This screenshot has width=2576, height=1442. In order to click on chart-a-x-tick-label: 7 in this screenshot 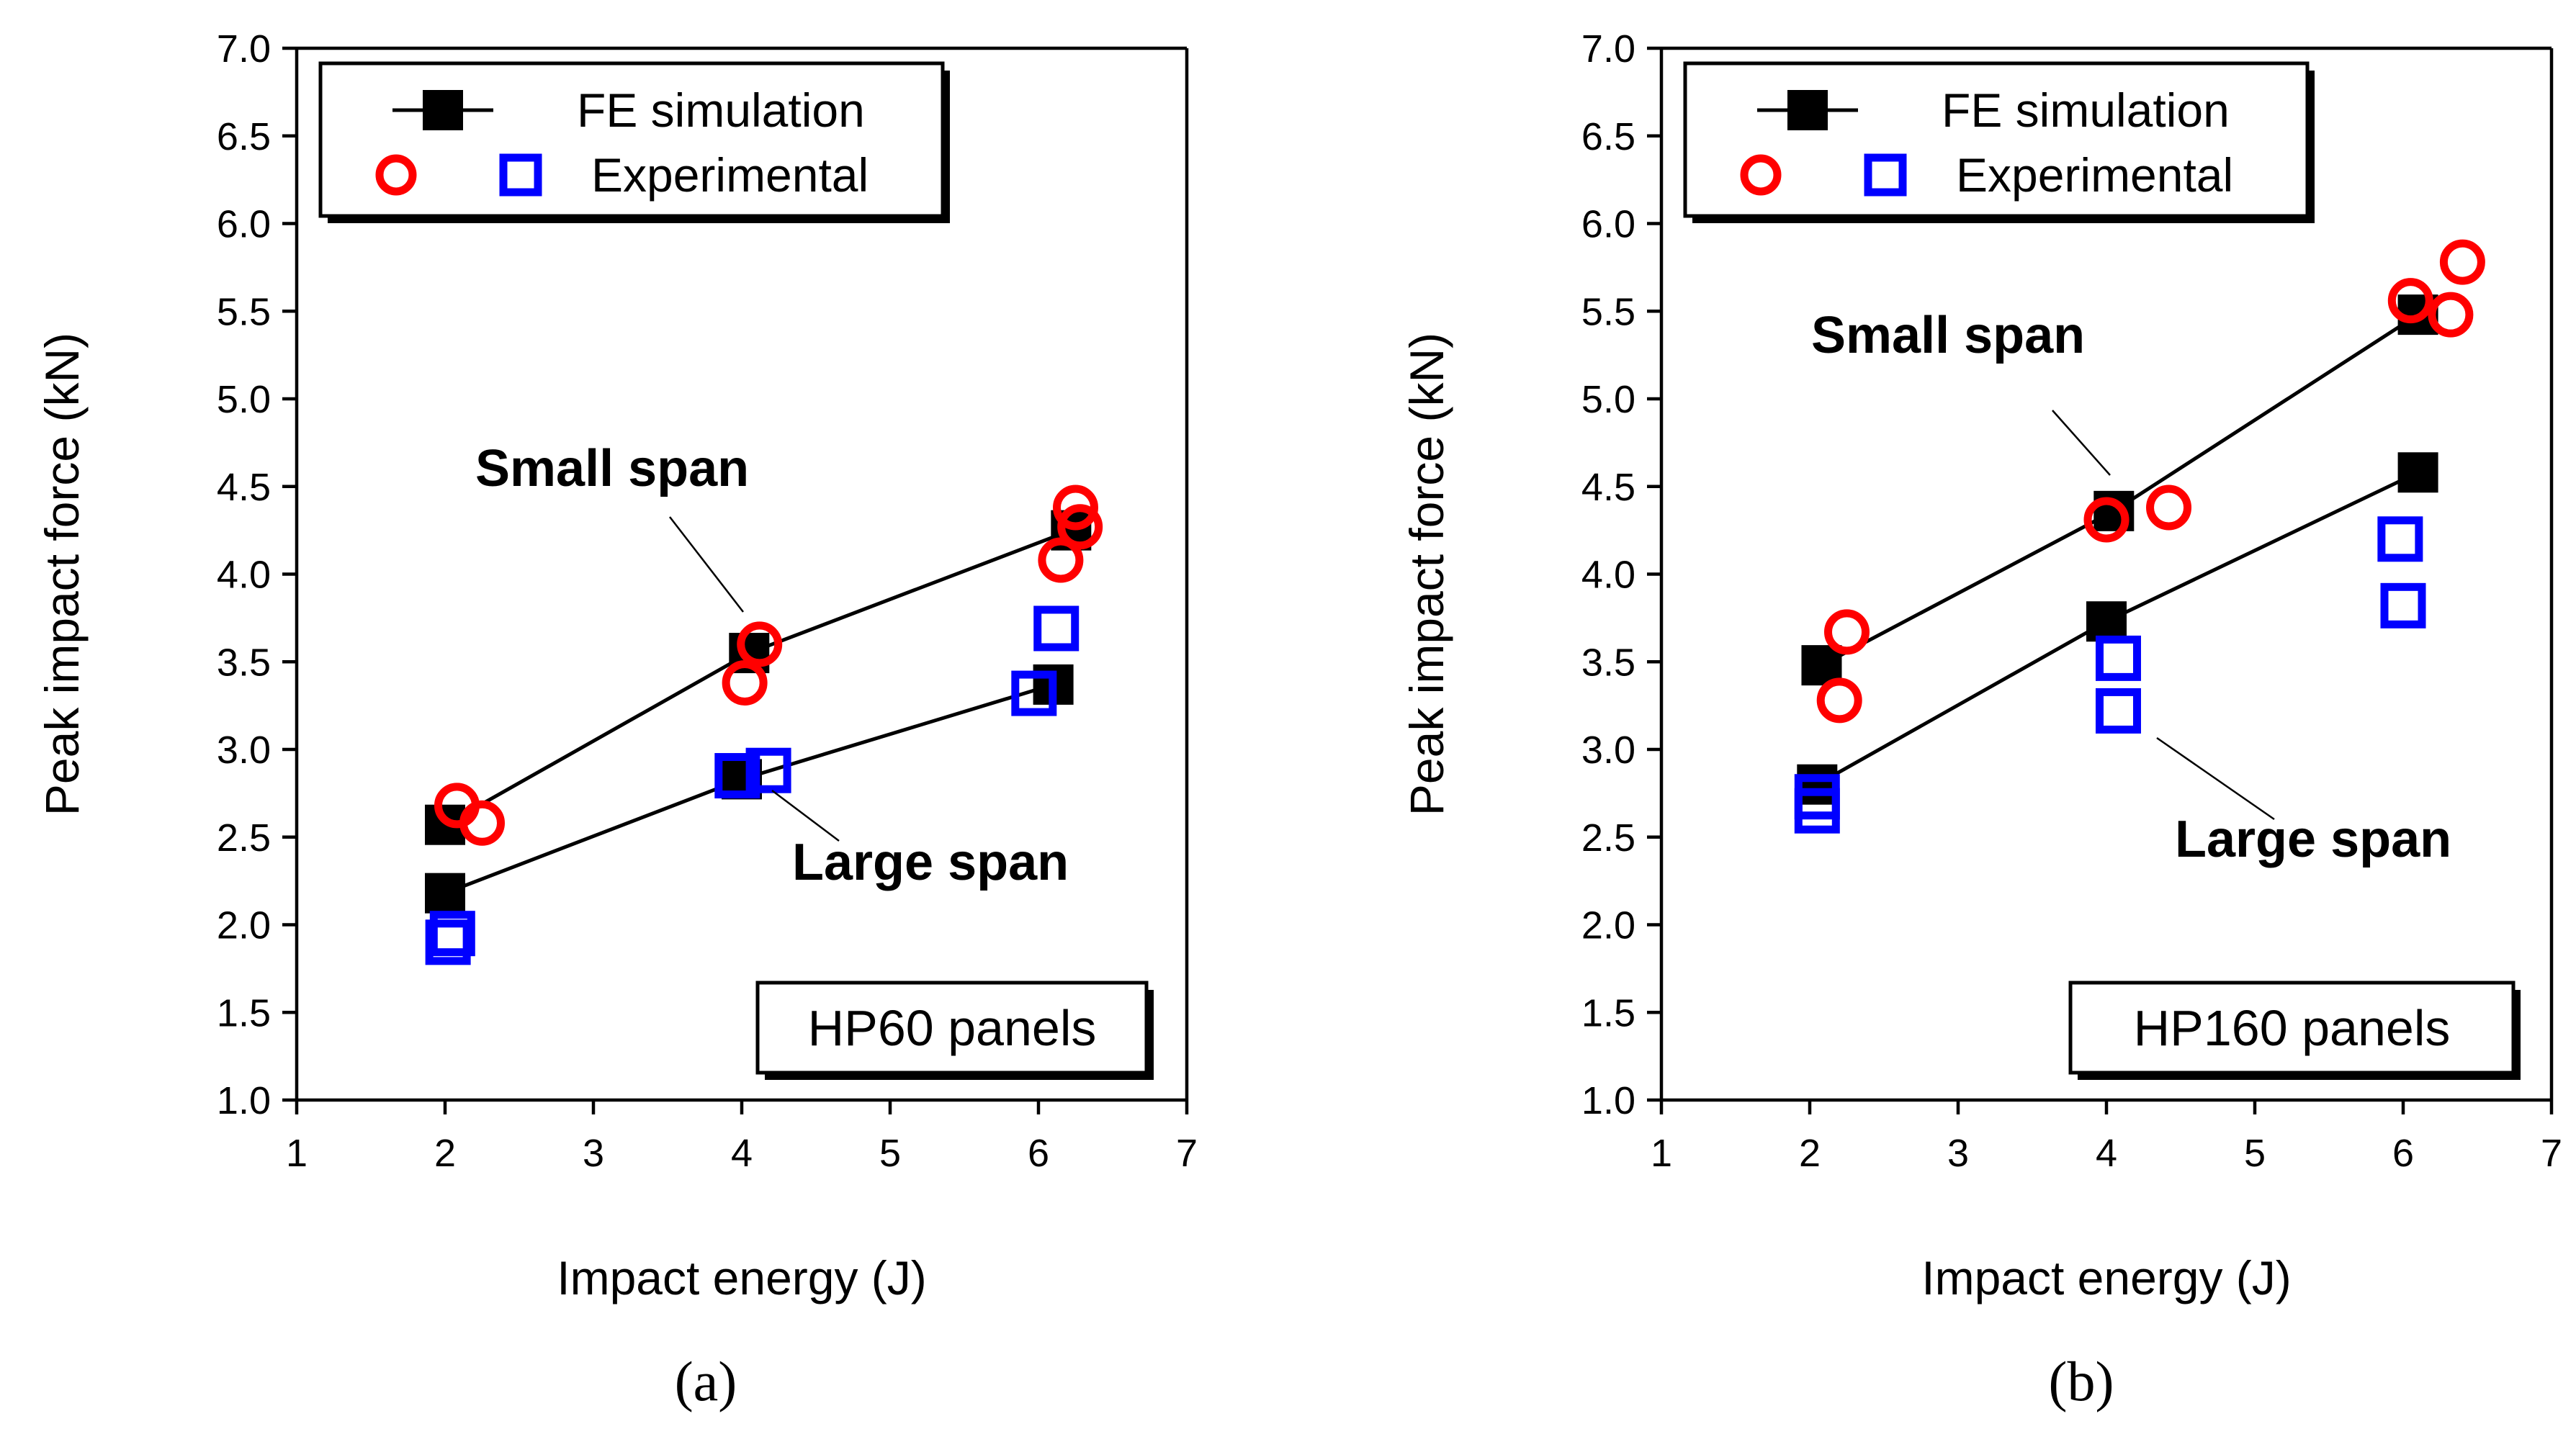, I will do `click(1187, 1153)`.